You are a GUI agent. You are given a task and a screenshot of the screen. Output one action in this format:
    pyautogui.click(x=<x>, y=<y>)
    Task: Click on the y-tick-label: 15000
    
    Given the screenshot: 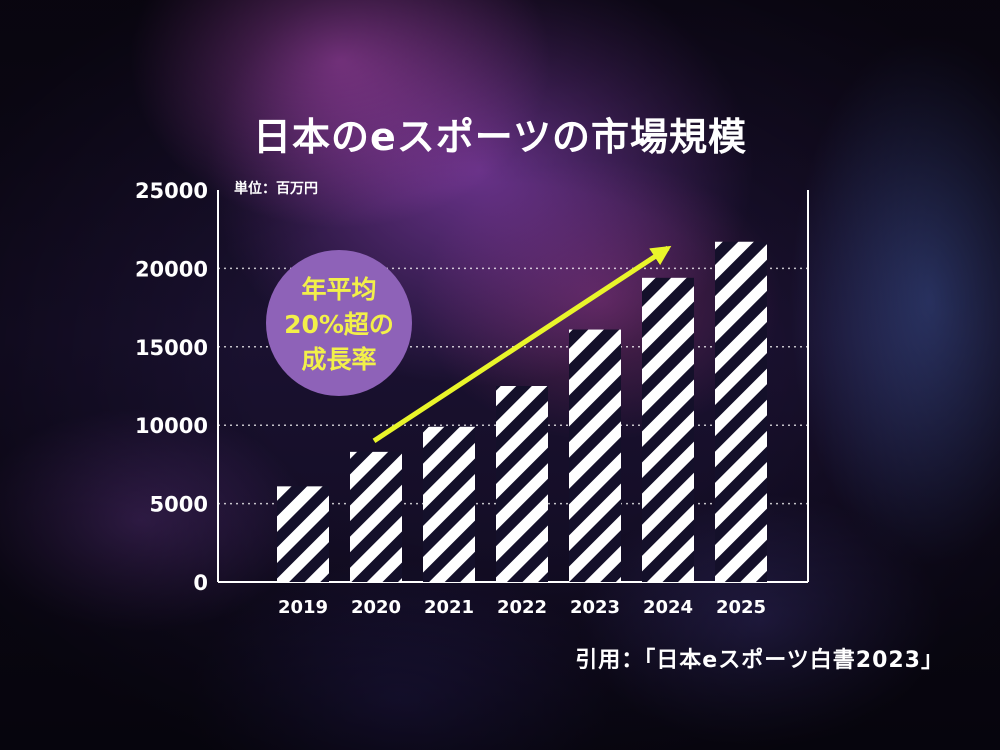 What is the action you would take?
    pyautogui.click(x=171, y=348)
    